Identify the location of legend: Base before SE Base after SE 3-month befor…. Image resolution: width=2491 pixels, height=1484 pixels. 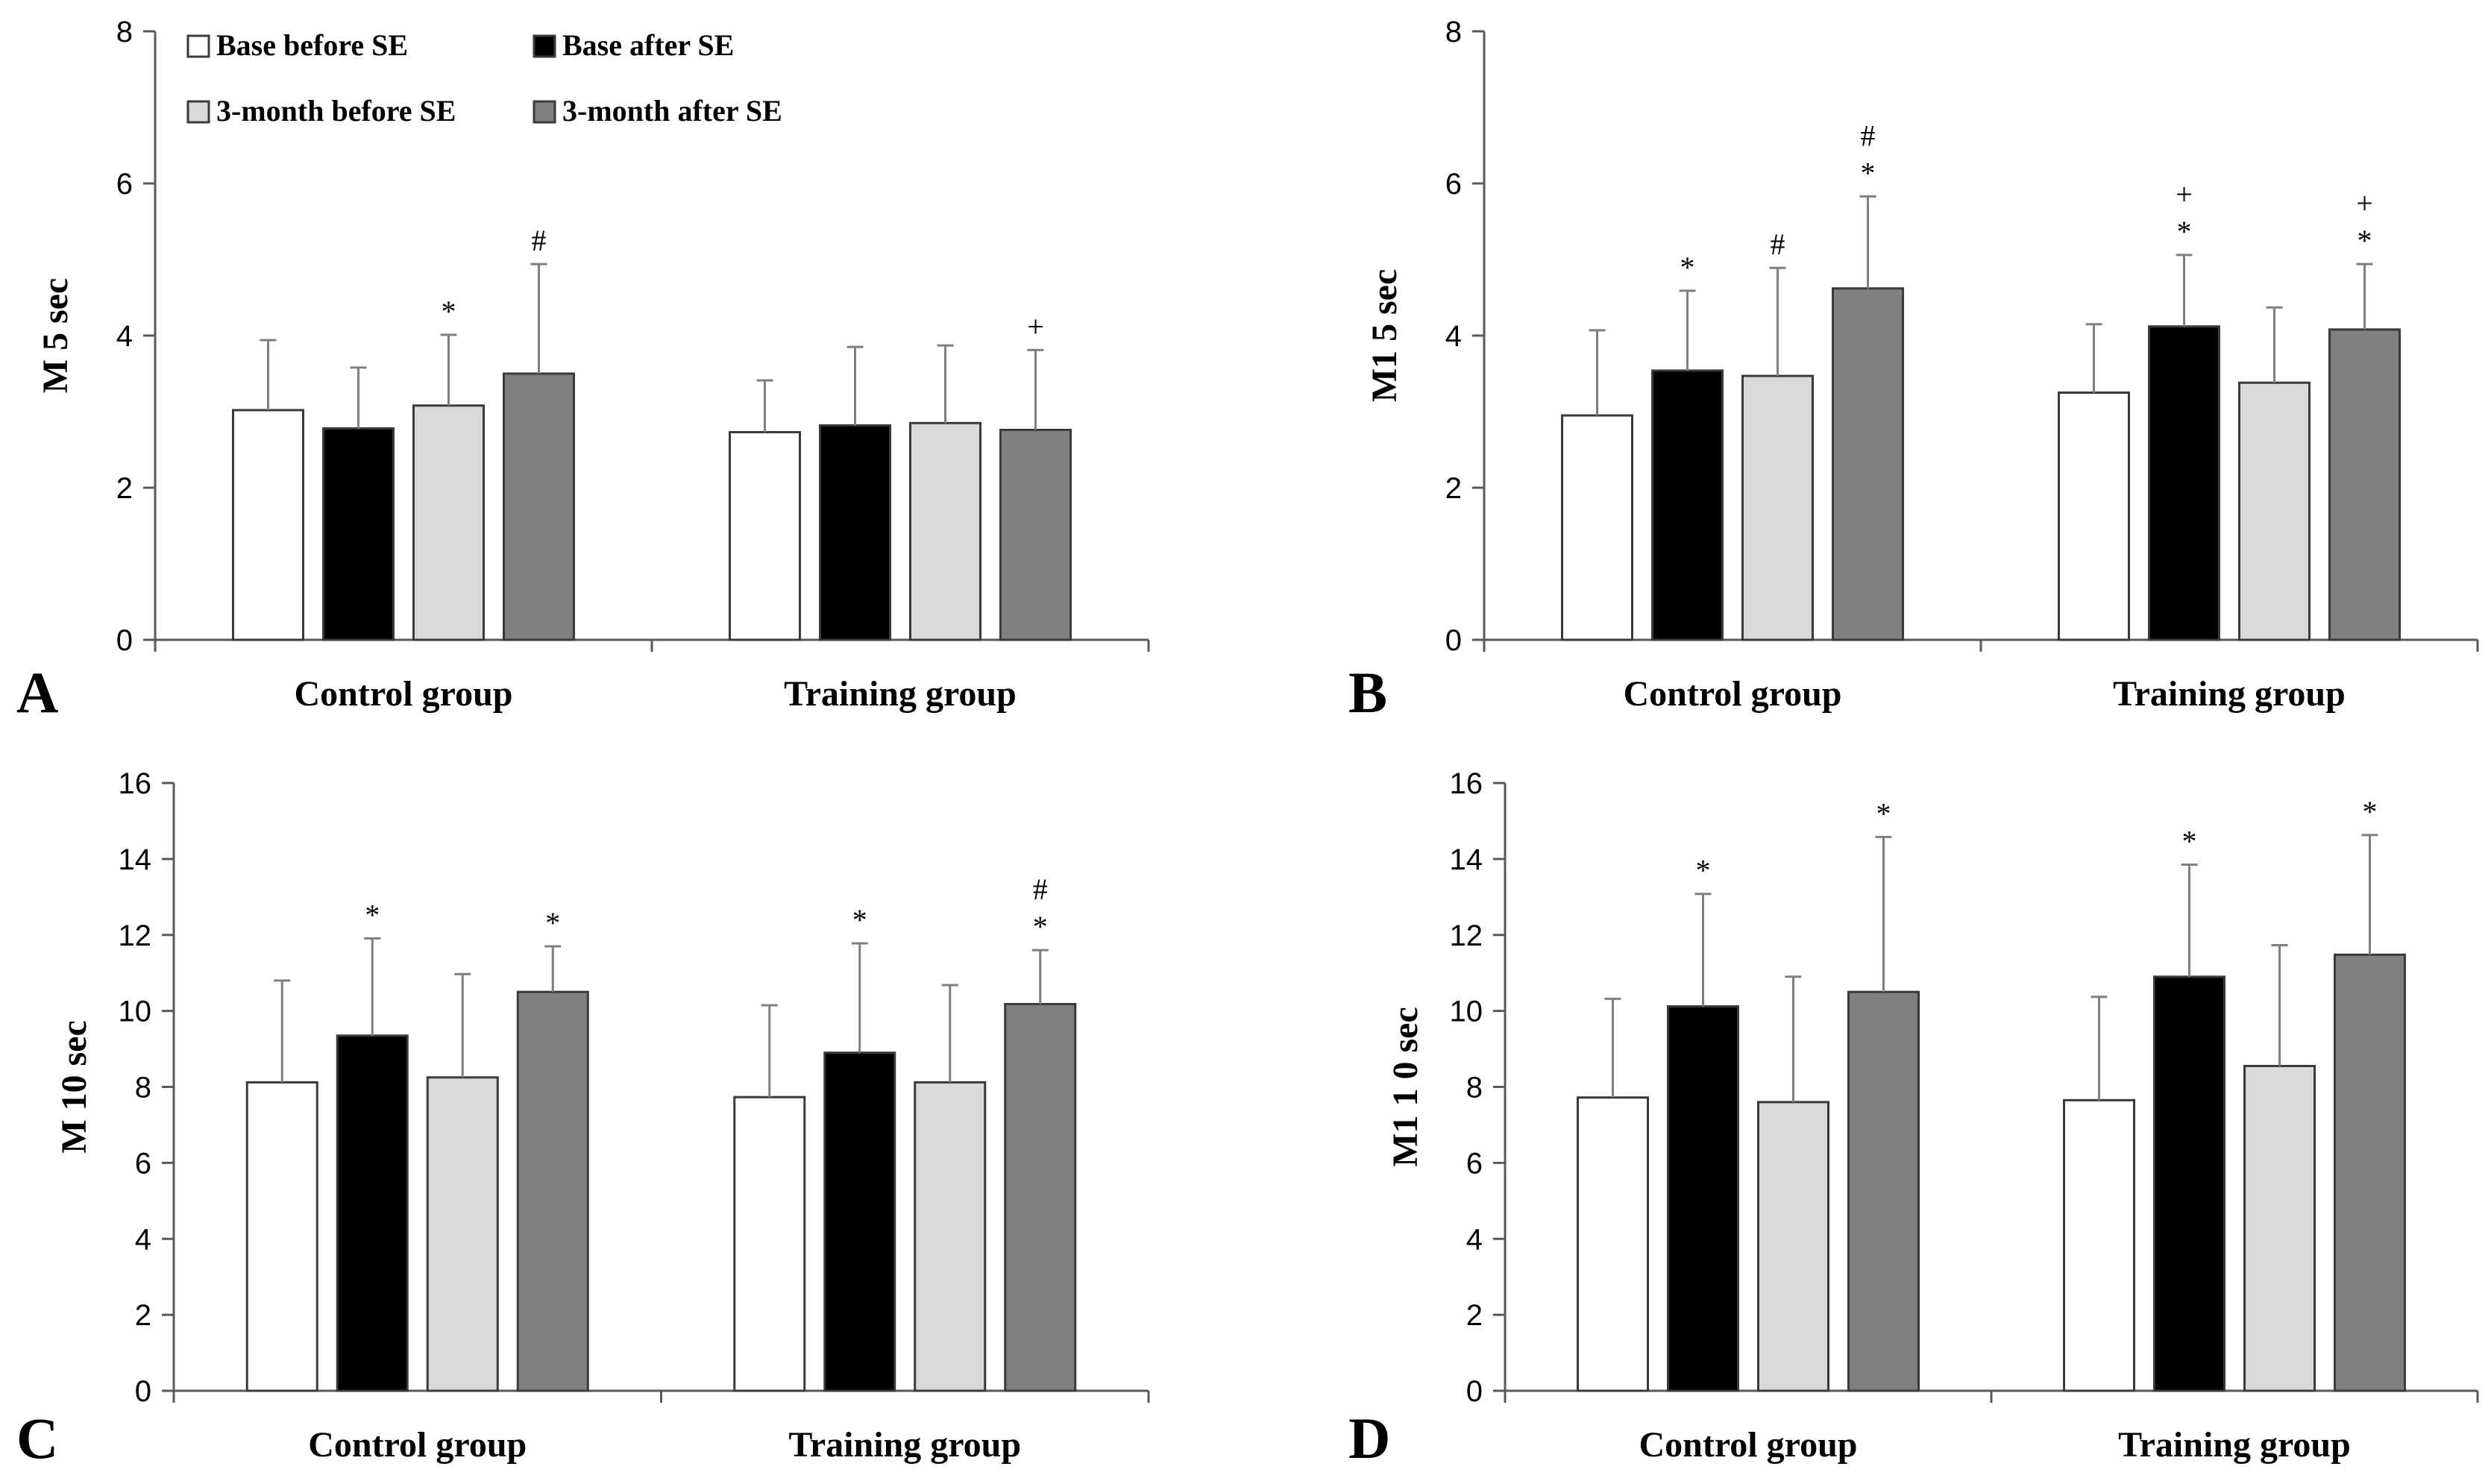
(484, 78).